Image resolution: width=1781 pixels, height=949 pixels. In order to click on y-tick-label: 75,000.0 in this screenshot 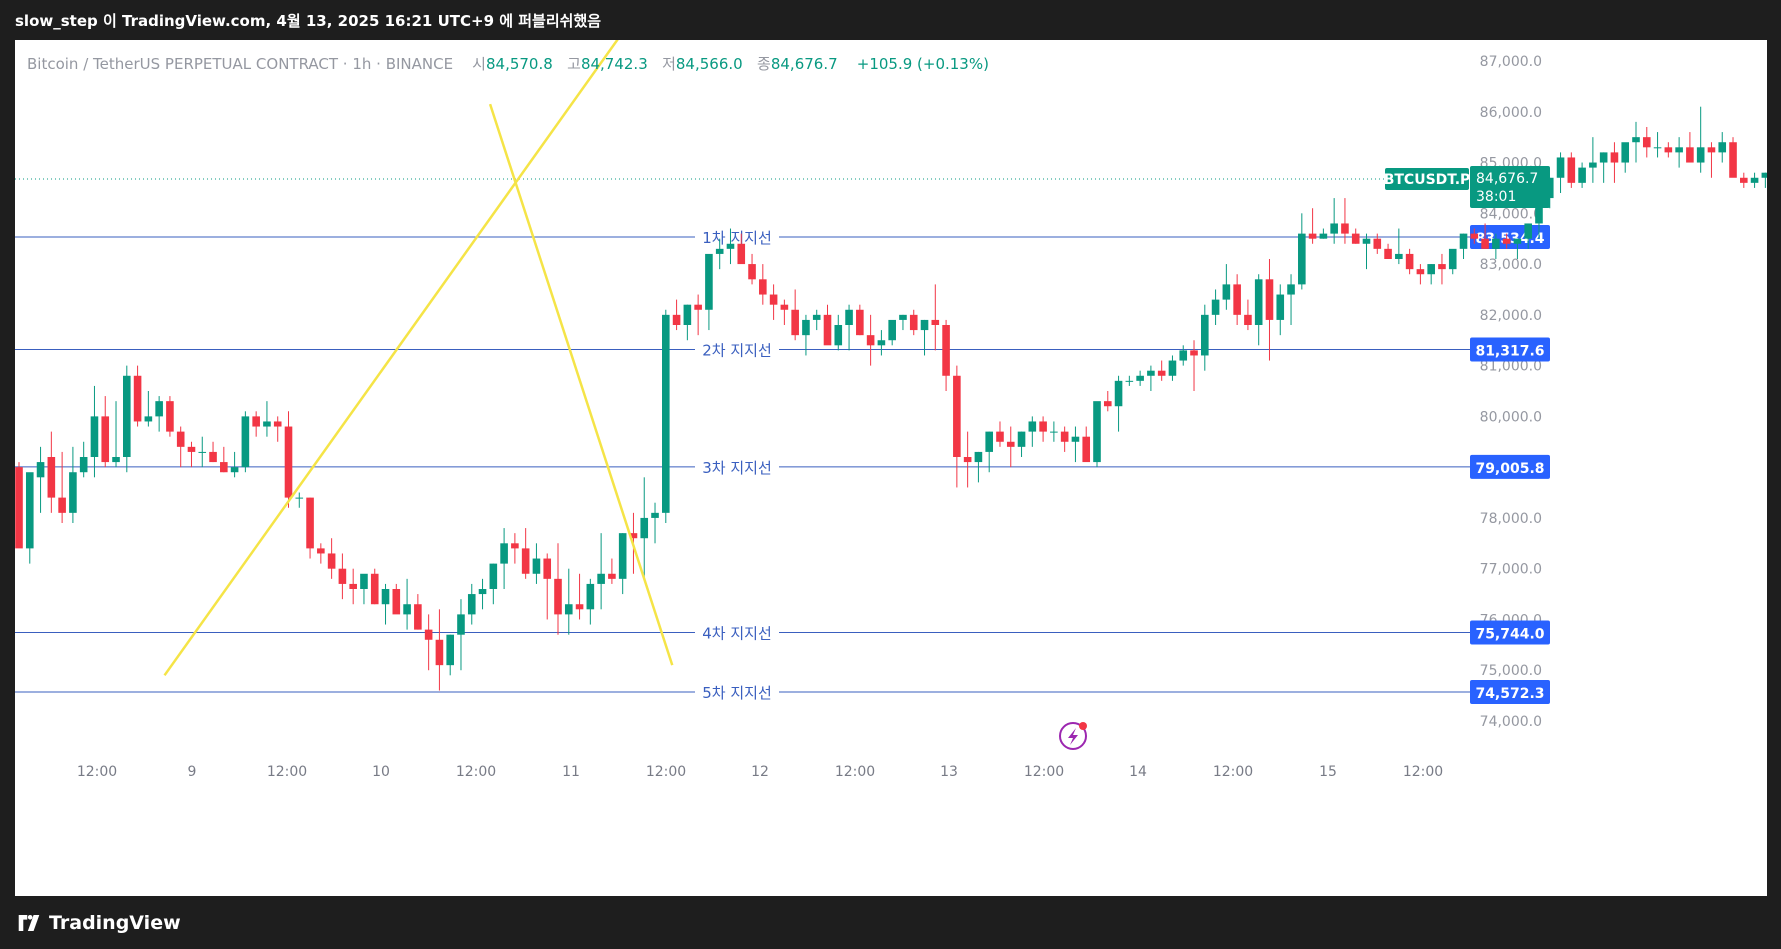, I will do `click(1511, 671)`.